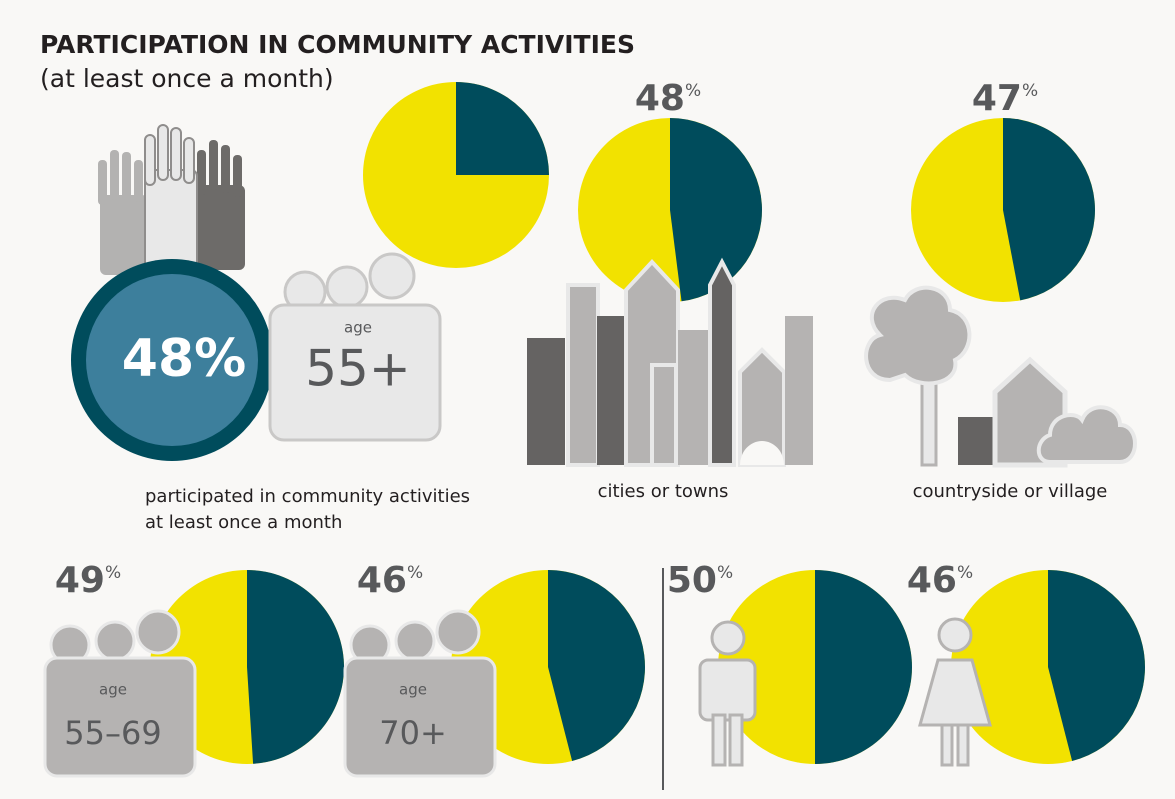  What do you see at coordinates (692, 580) in the screenshot?
I see `pie-value: 50` at bounding box center [692, 580].